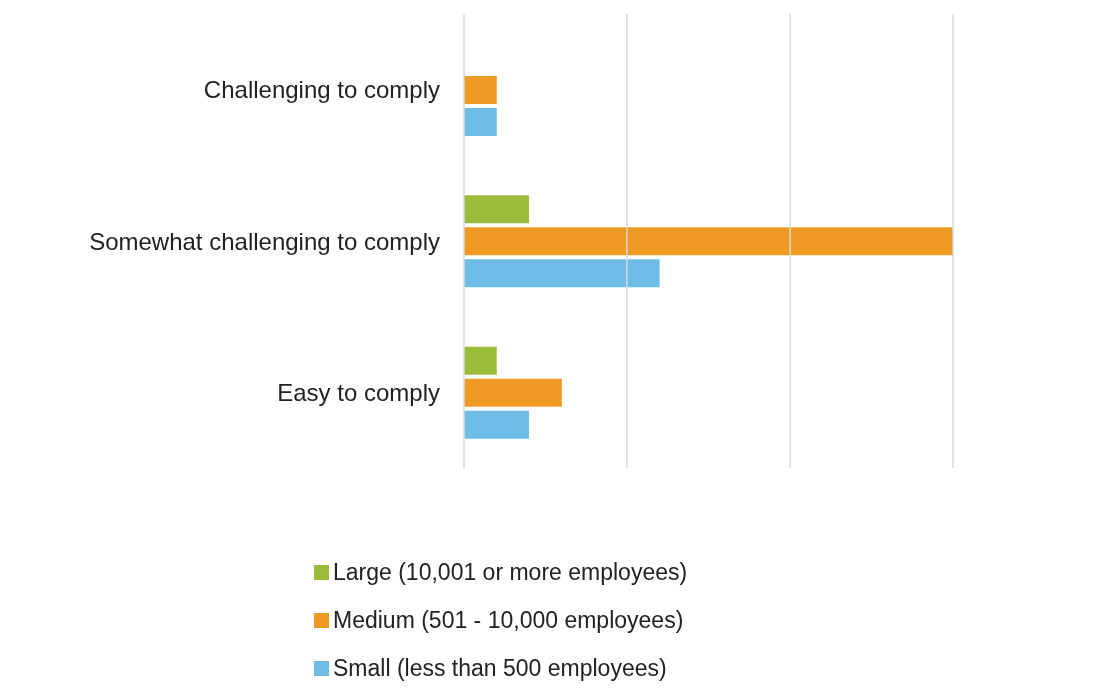 This screenshot has width=1101, height=694. I want to click on legend-label: Medium (501 - 10,000 employees), so click(508, 620).